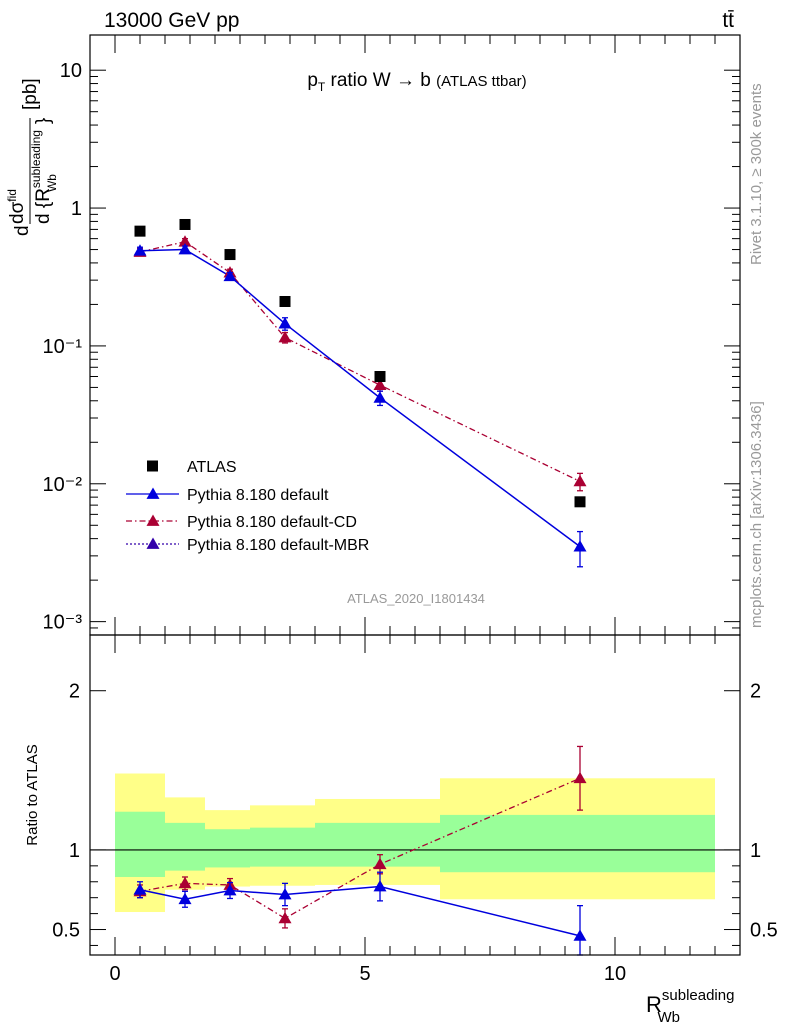 The image size is (786, 1024). I want to click on header-process: tt̄, so click(728, 20).